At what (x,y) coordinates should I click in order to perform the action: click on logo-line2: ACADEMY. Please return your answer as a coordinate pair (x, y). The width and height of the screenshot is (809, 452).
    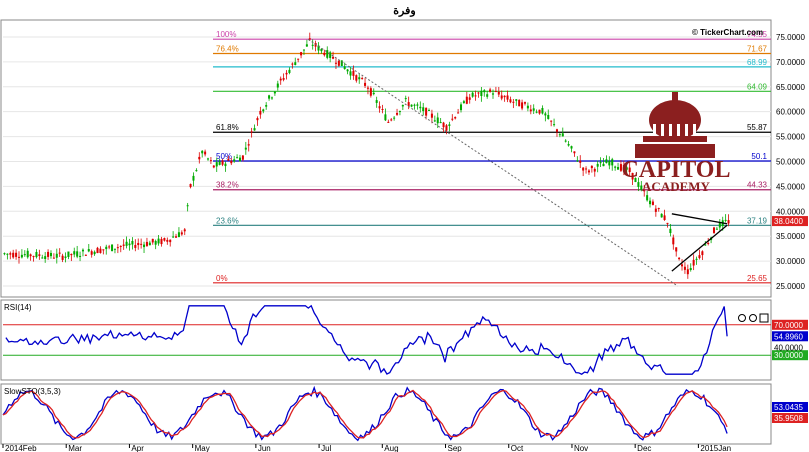
    Looking at the image, I should click on (676, 186).